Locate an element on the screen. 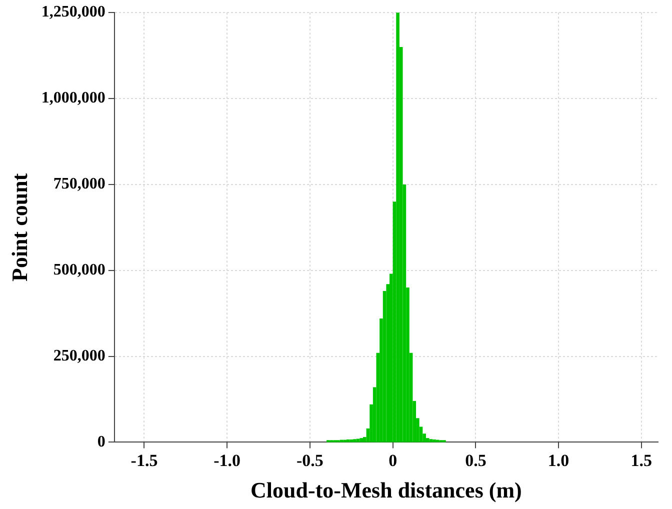 Image resolution: width=672 pixels, height=509 pixels. x-tick-label: 0 is located at coordinates (393, 460).